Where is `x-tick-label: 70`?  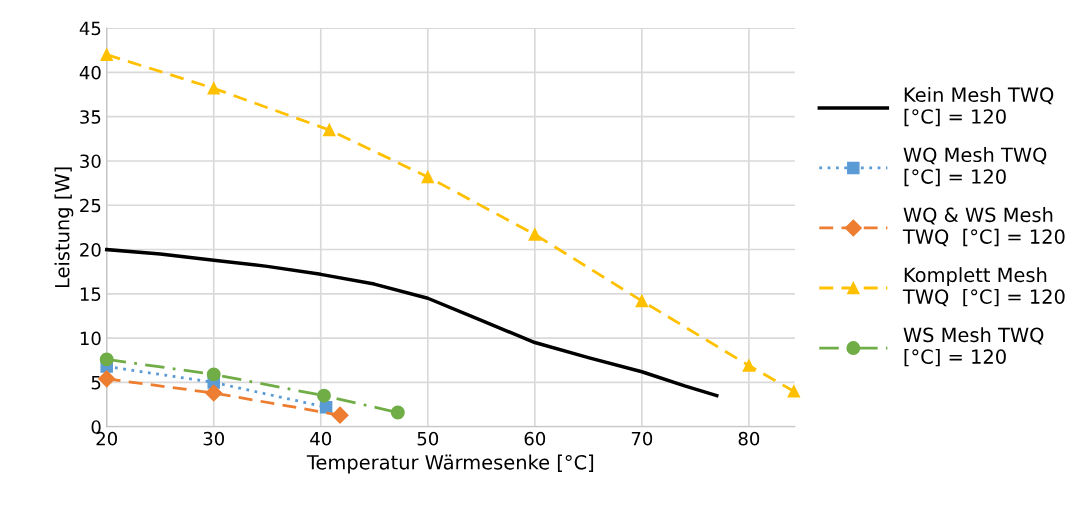
x-tick-label: 70 is located at coordinates (642, 438).